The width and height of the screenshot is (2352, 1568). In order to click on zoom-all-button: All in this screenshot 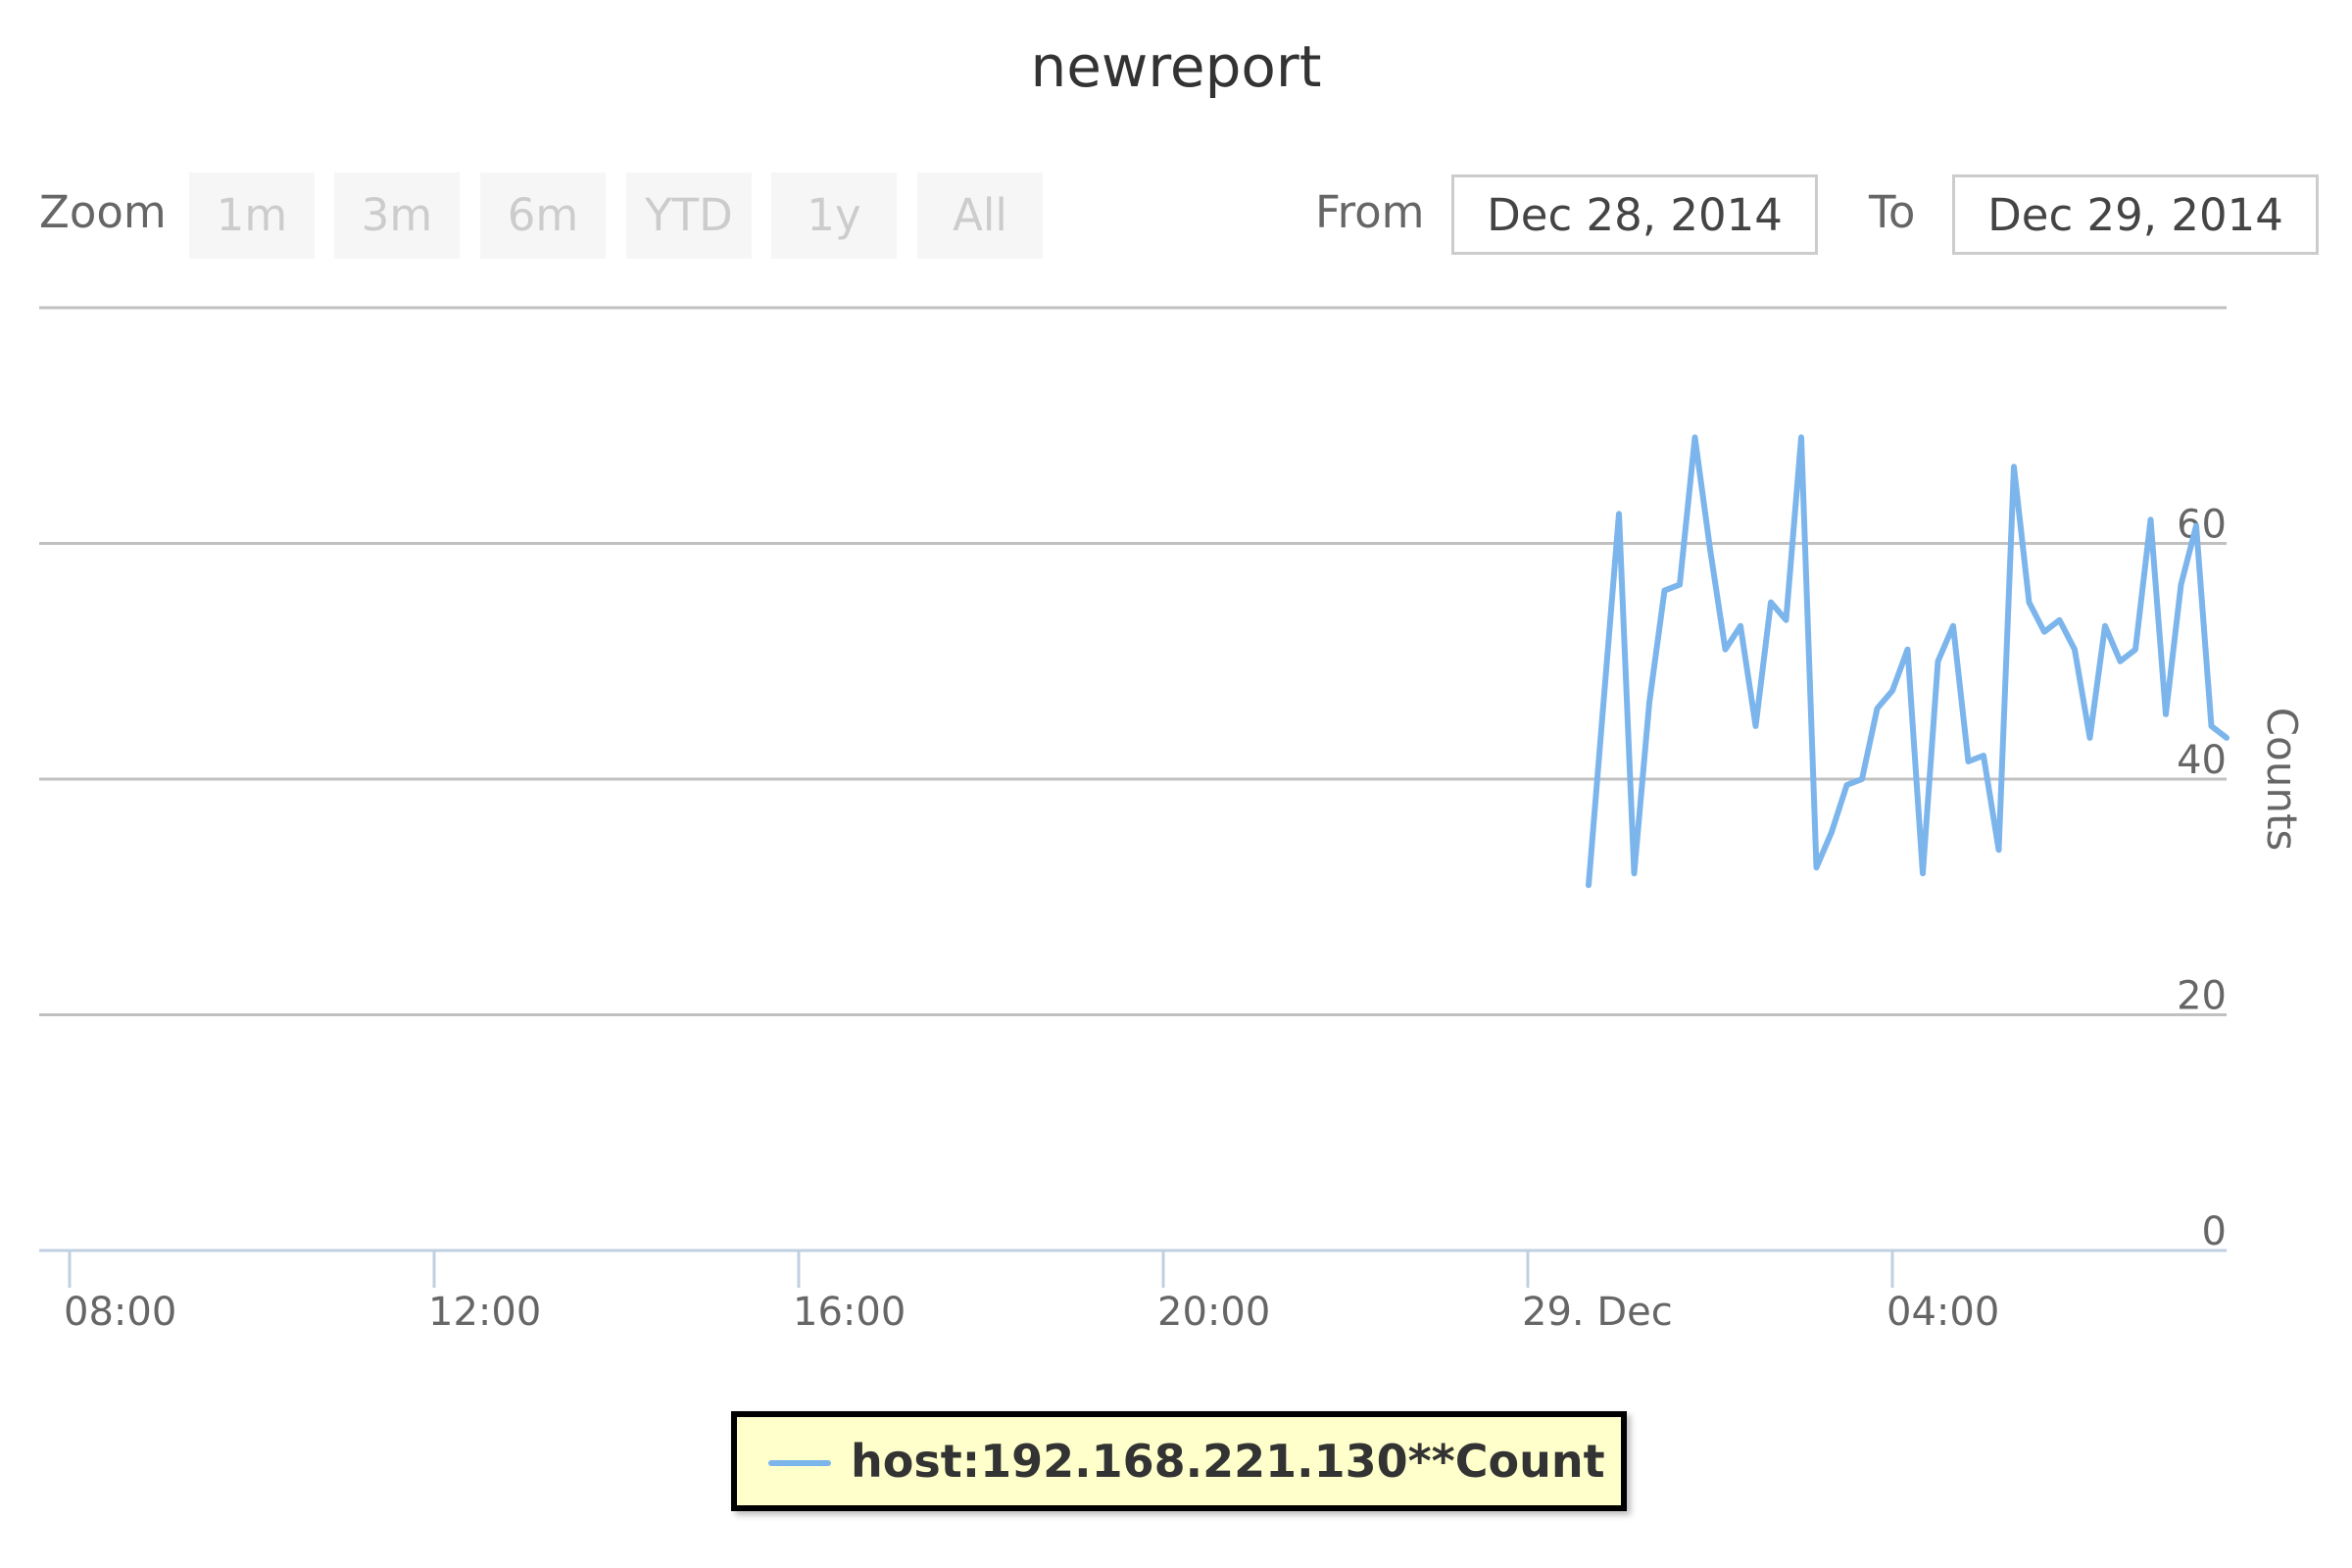, I will do `click(980, 215)`.